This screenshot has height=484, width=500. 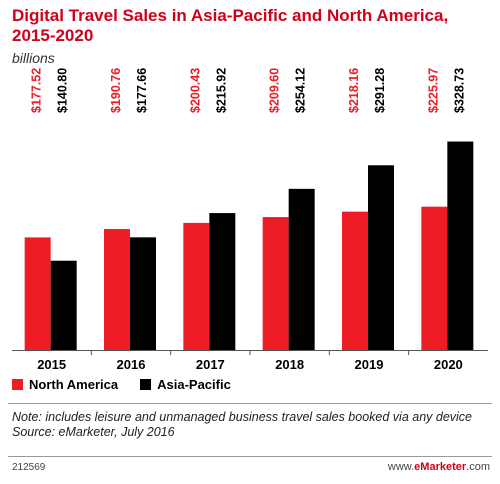 I want to click on data-label-north-america-2019: $218.16, so click(x=354, y=90).